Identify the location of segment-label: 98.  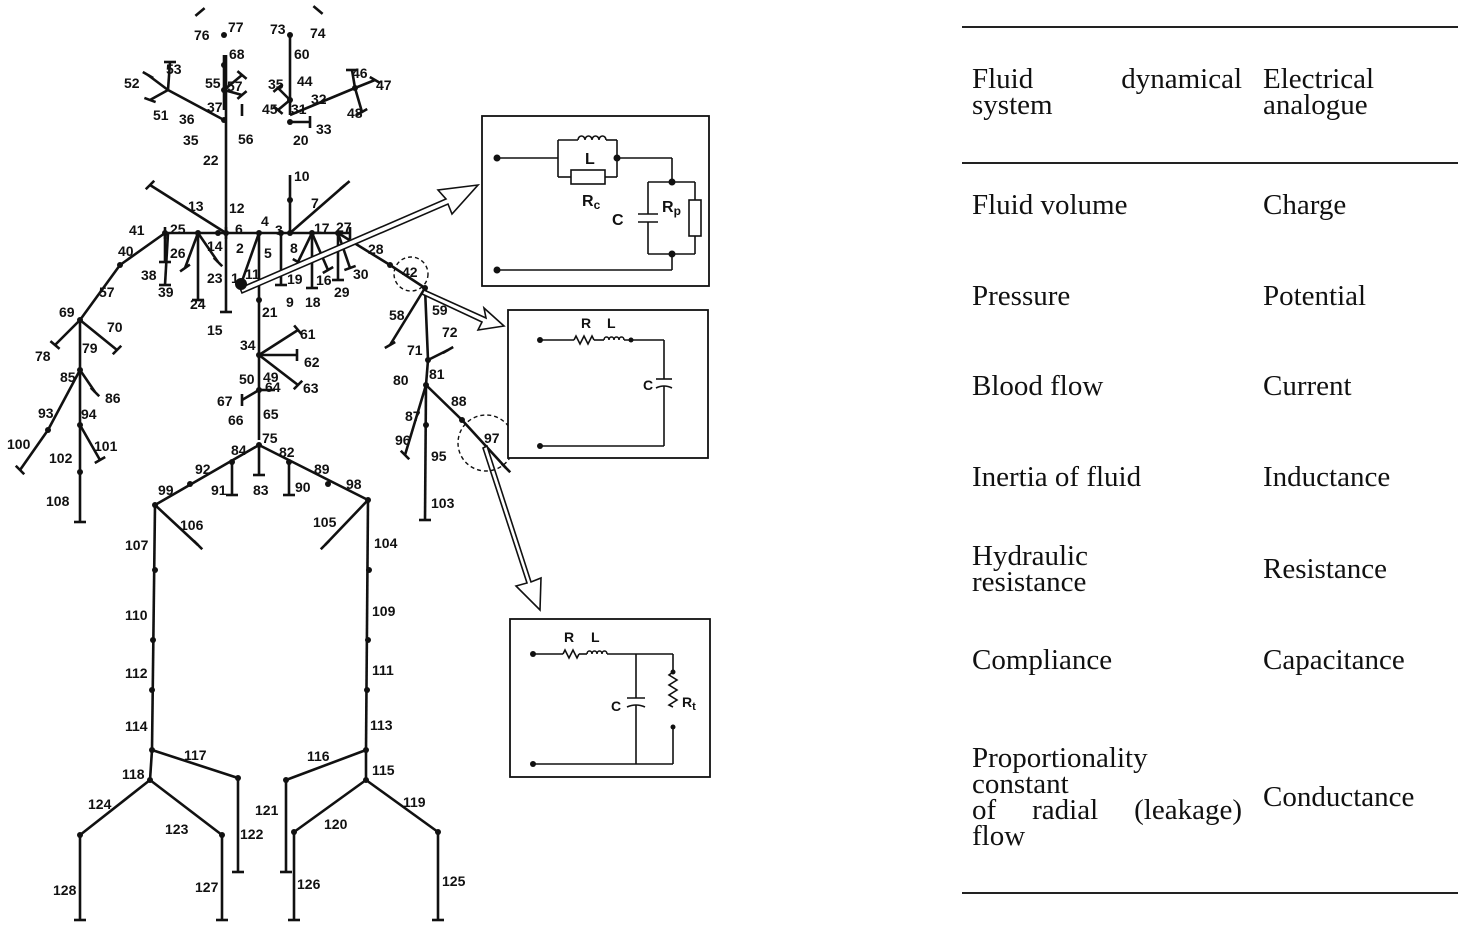
(354, 484).